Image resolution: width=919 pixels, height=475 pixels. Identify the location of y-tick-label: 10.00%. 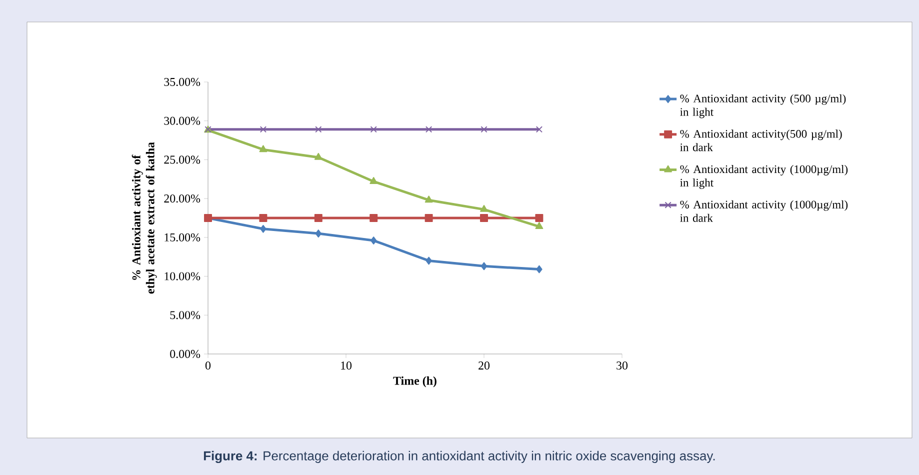
(182, 276).